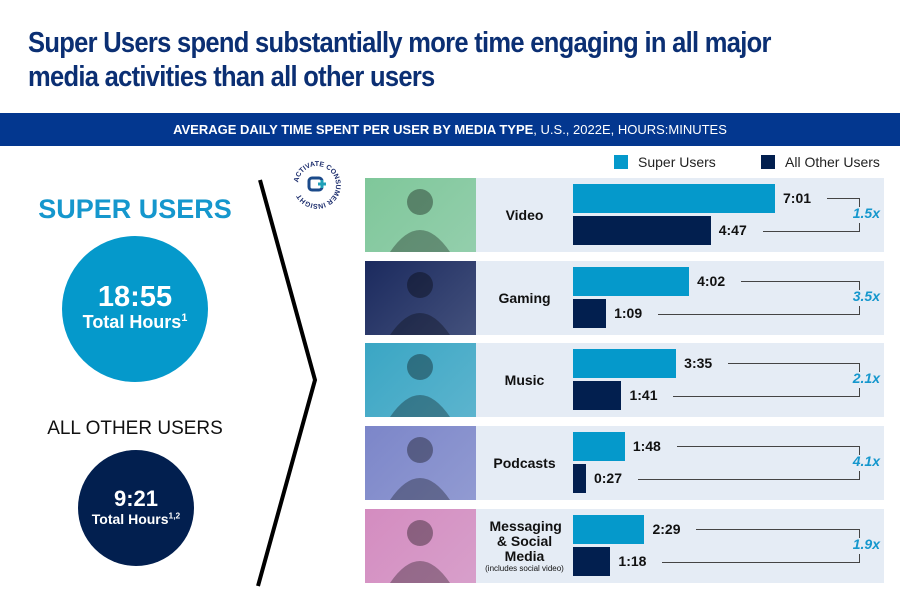  I want to click on data-label: 1:48, so click(646, 446).